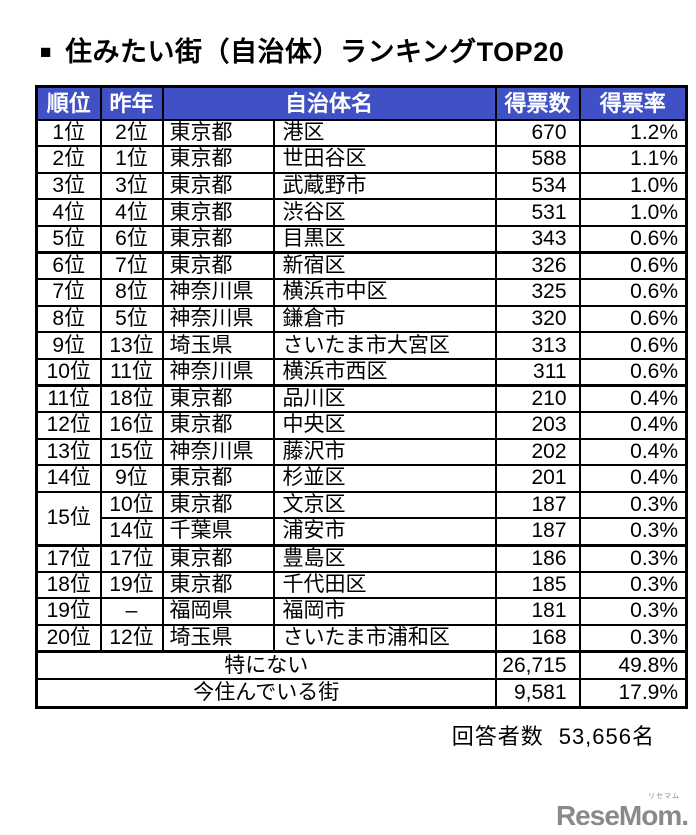  Describe the element at coordinates (68, 103) in the screenshot. I see `header-rank: 順位` at that location.